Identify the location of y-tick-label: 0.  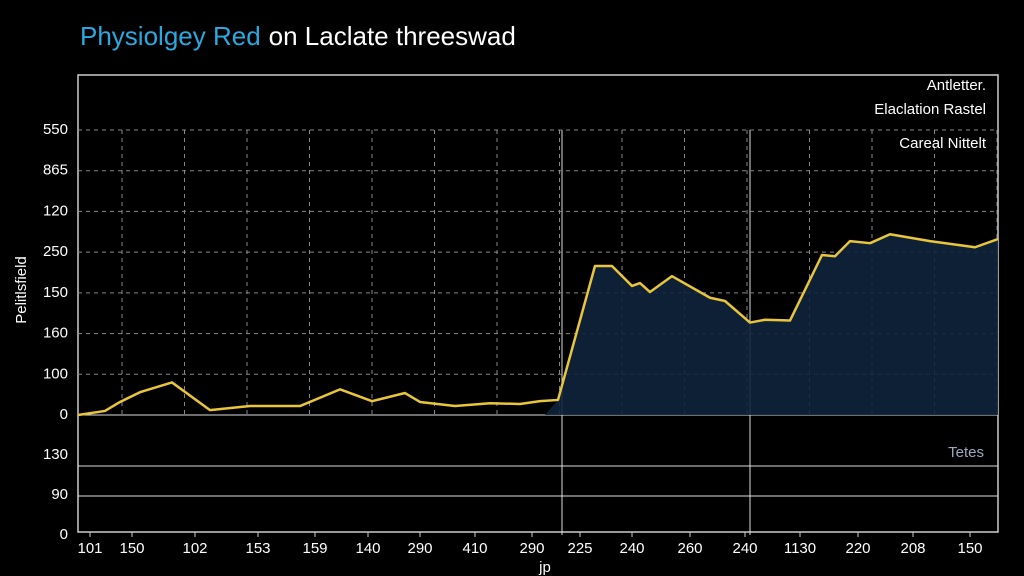
(64, 414).